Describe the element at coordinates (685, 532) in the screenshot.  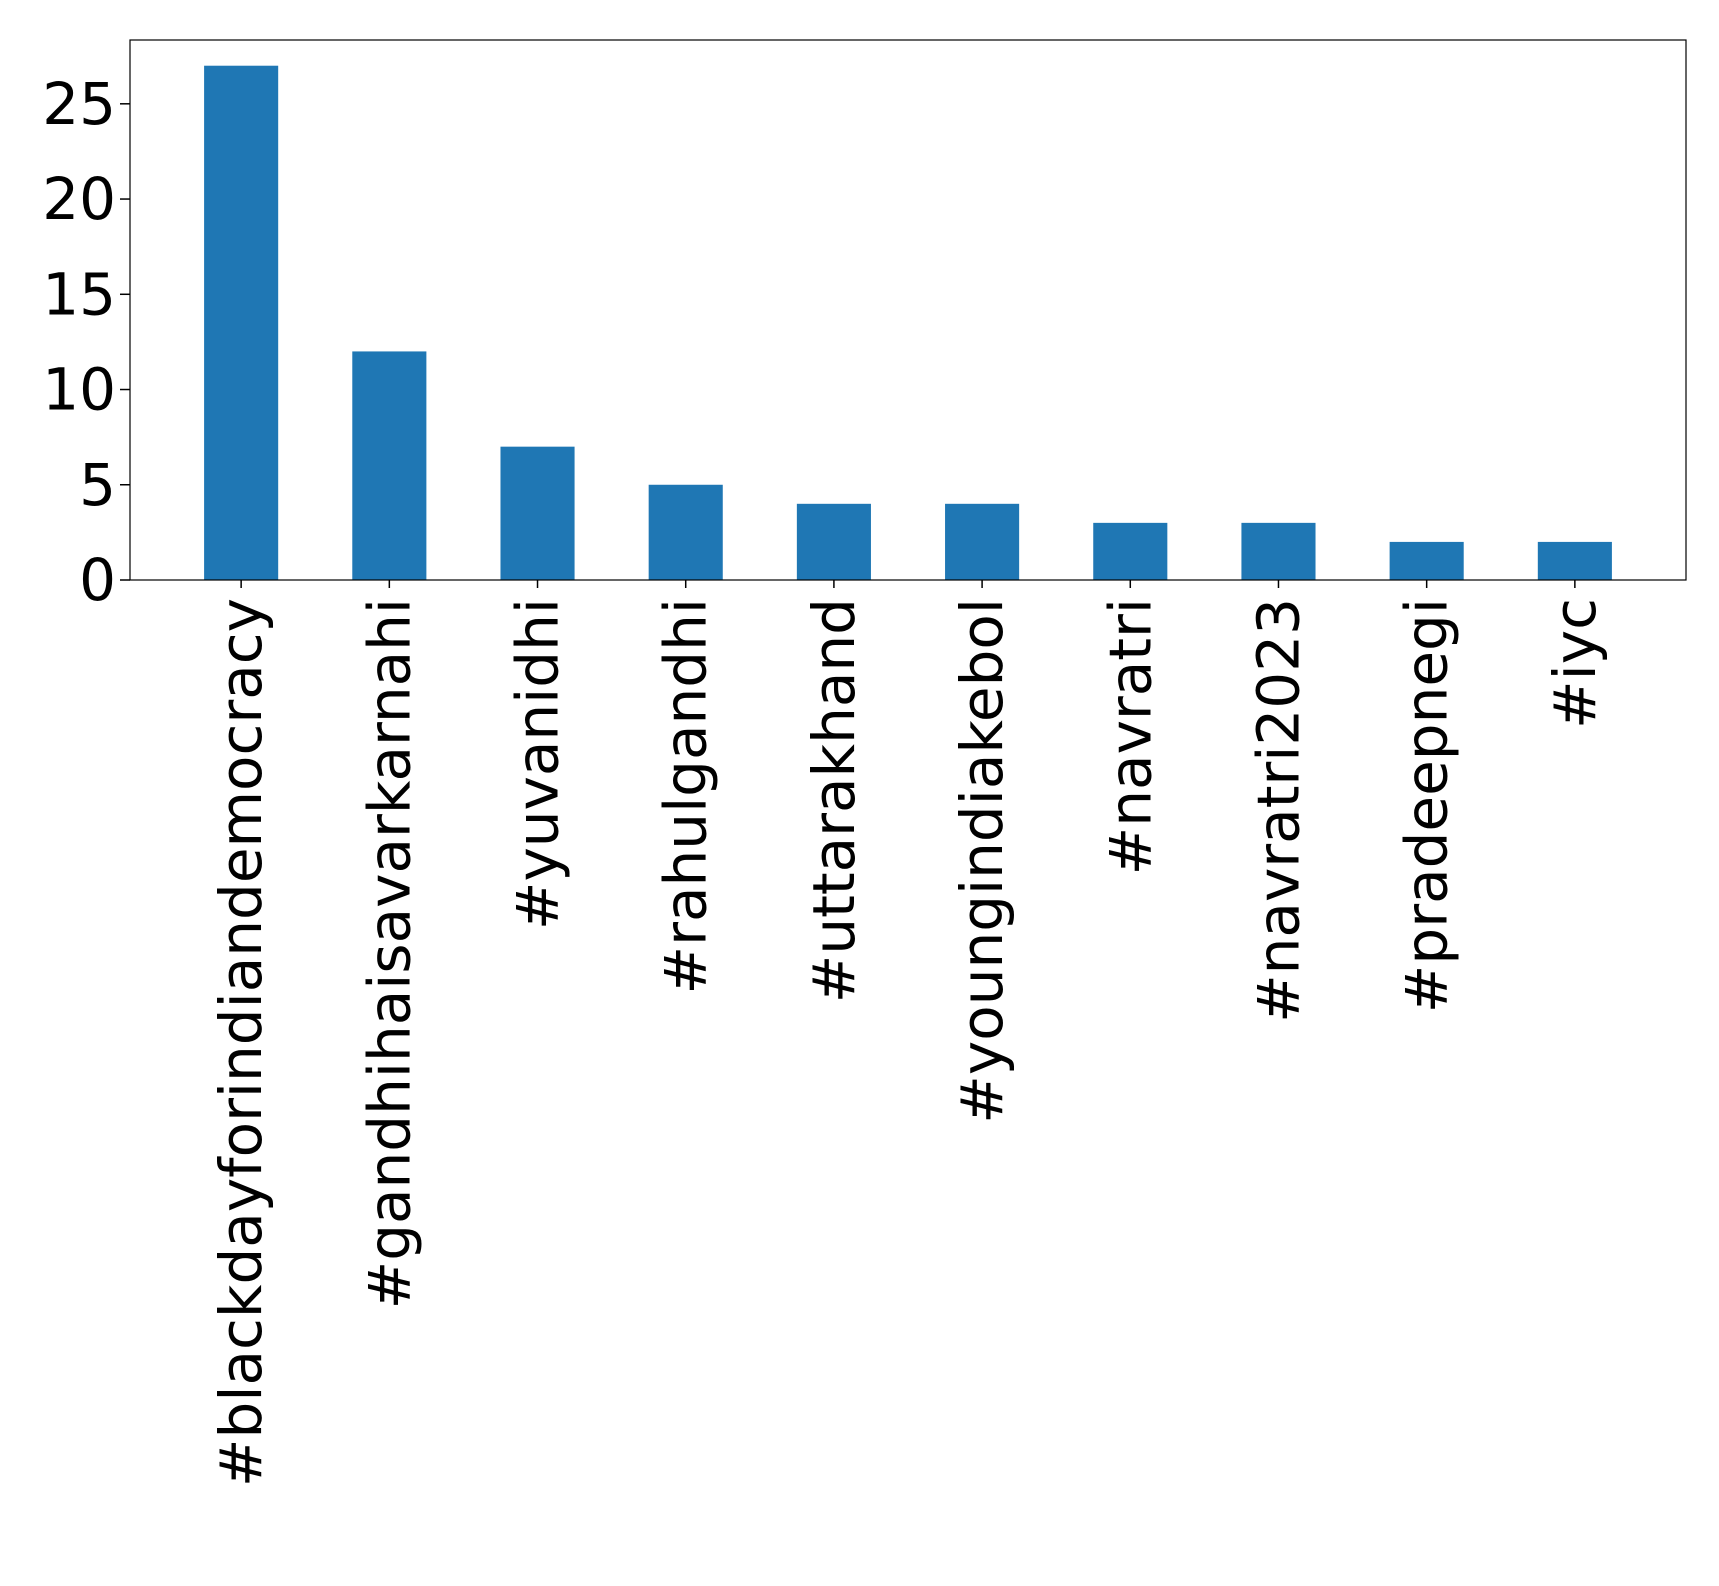
I see `bar-rahulgandhi` at that location.